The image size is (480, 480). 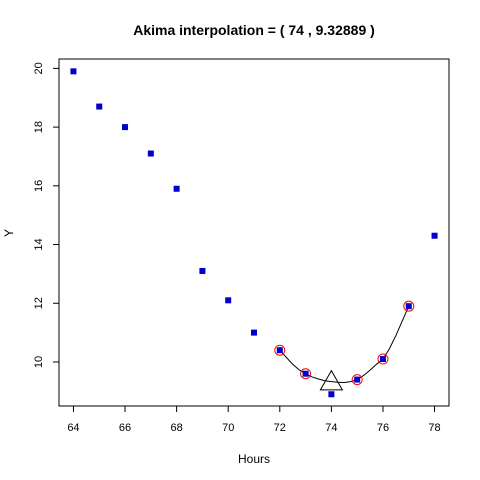 I want to click on x-axis-label: Hours, so click(x=254, y=459).